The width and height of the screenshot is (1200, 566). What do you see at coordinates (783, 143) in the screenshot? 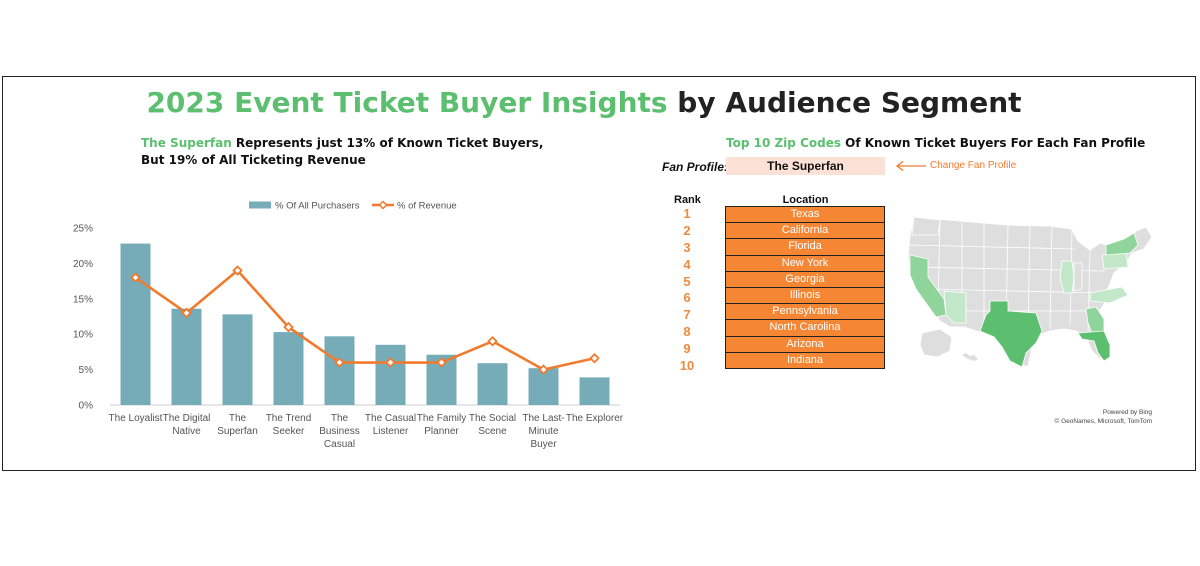
I see `zip-title-accent: Top 10 Zip Codes` at bounding box center [783, 143].